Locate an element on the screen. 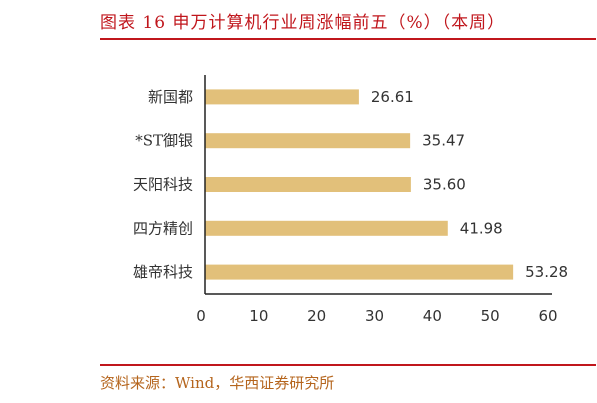  x-tick-label: 30 is located at coordinates (374, 316).